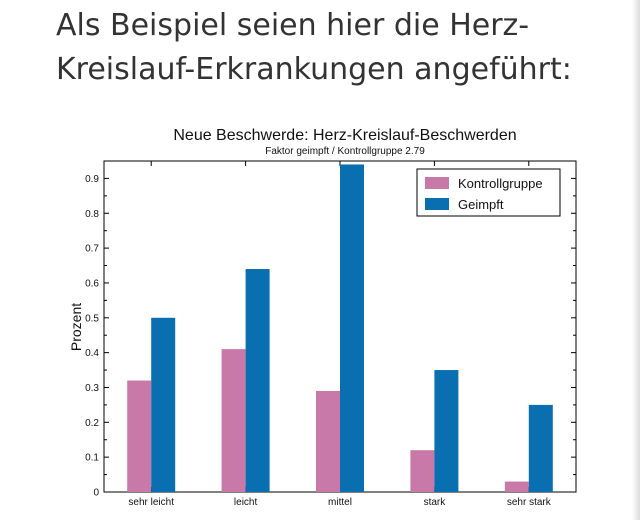 Image resolution: width=640 pixels, height=520 pixels. Describe the element at coordinates (345, 151) in the screenshot. I see `chart-subtitle: Faktor geimpft / Kontrollgruppe 2.79` at that location.